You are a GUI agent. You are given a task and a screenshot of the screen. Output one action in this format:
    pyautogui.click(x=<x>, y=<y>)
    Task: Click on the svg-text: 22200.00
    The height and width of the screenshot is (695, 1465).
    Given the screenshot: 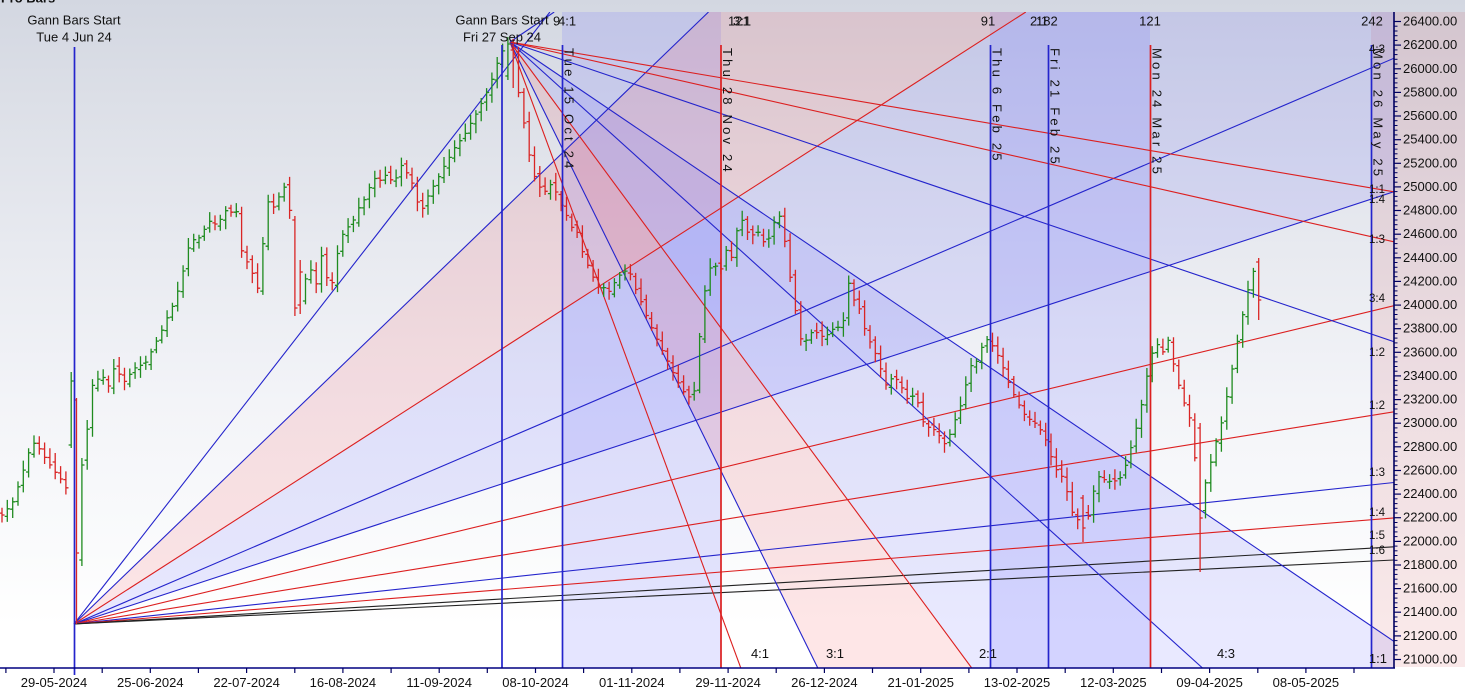 What is the action you would take?
    pyautogui.click(x=1430, y=517)
    